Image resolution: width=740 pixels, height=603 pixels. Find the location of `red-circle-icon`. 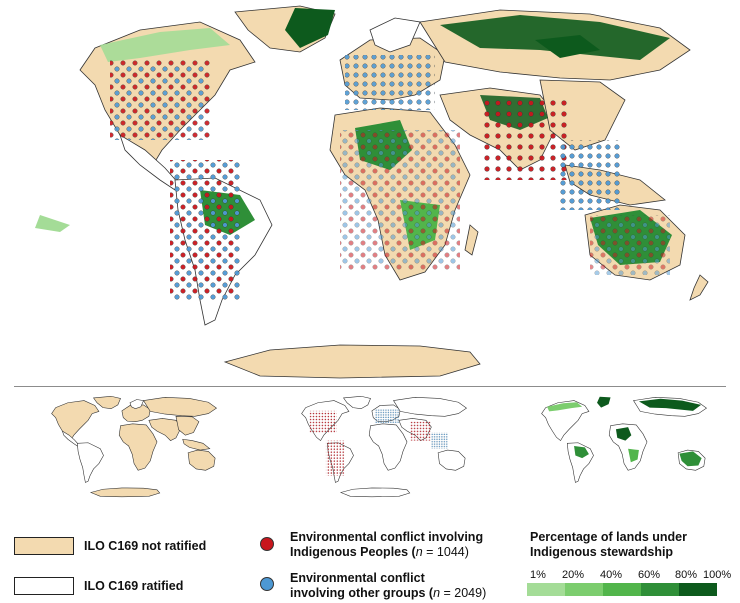

red-circle-icon is located at coordinates (267, 544).